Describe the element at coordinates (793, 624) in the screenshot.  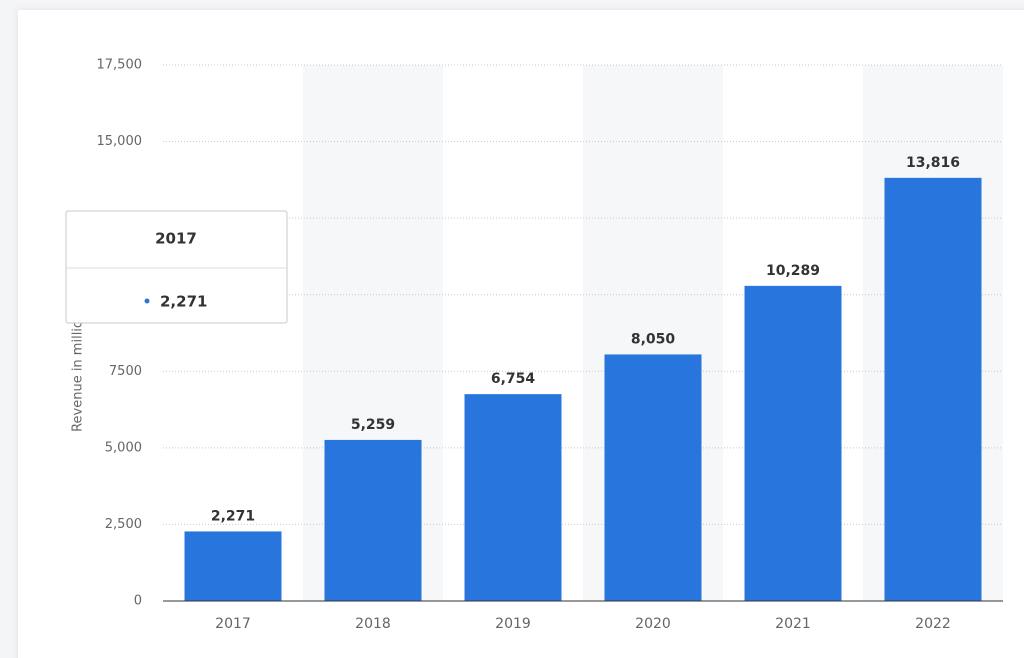
I see `x-tick-label: 2021` at that location.